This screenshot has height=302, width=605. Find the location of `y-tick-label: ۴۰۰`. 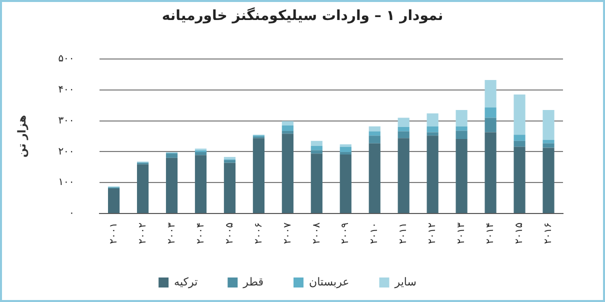

y-tick-label: ۴۰۰ is located at coordinates (66, 90).